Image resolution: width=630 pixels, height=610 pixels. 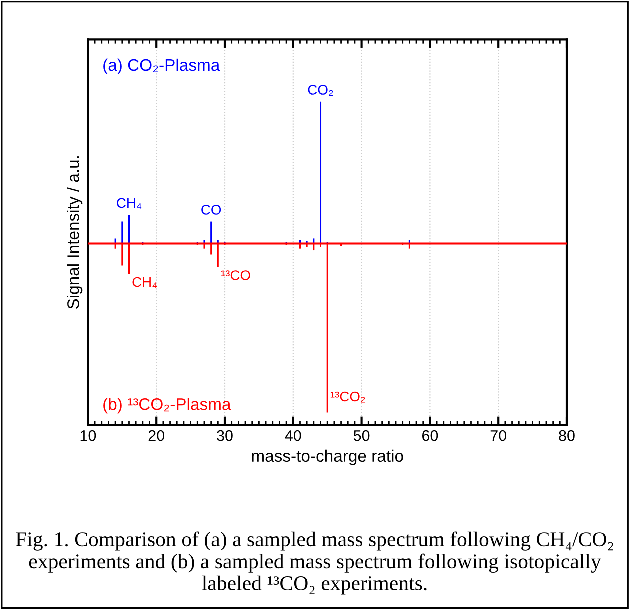 What do you see at coordinates (225, 436) in the screenshot?
I see `x-tick-label: 30` at bounding box center [225, 436].